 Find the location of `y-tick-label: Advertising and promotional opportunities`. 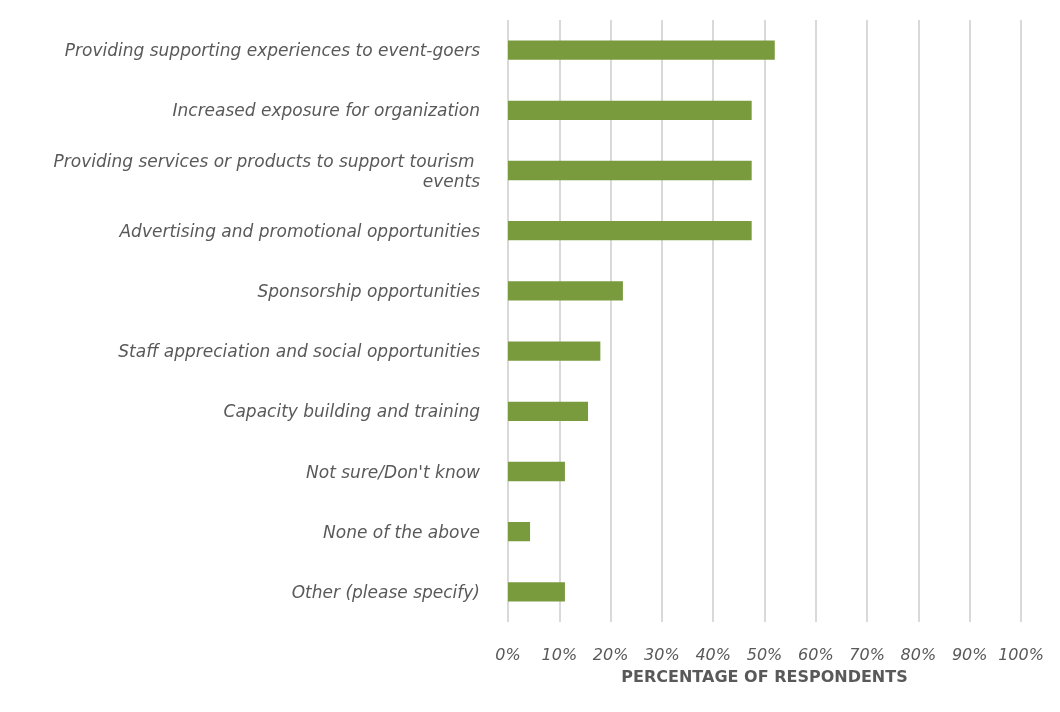

y-tick-label: Advertising and promotional opportunities is located at coordinates (299, 230).